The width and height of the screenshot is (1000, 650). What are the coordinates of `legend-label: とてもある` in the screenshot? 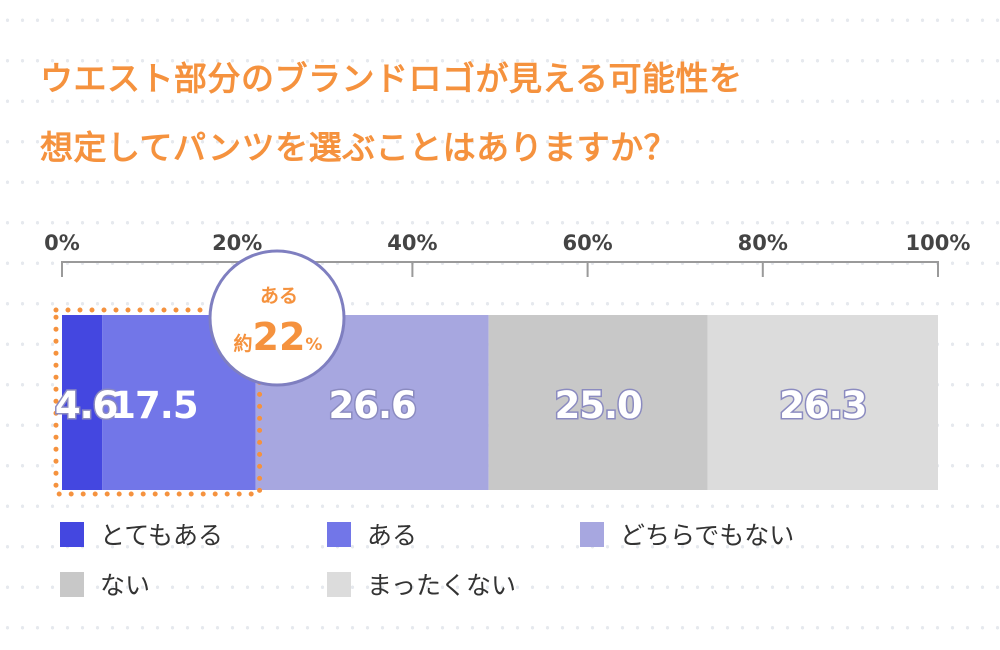 It's located at (162, 535).